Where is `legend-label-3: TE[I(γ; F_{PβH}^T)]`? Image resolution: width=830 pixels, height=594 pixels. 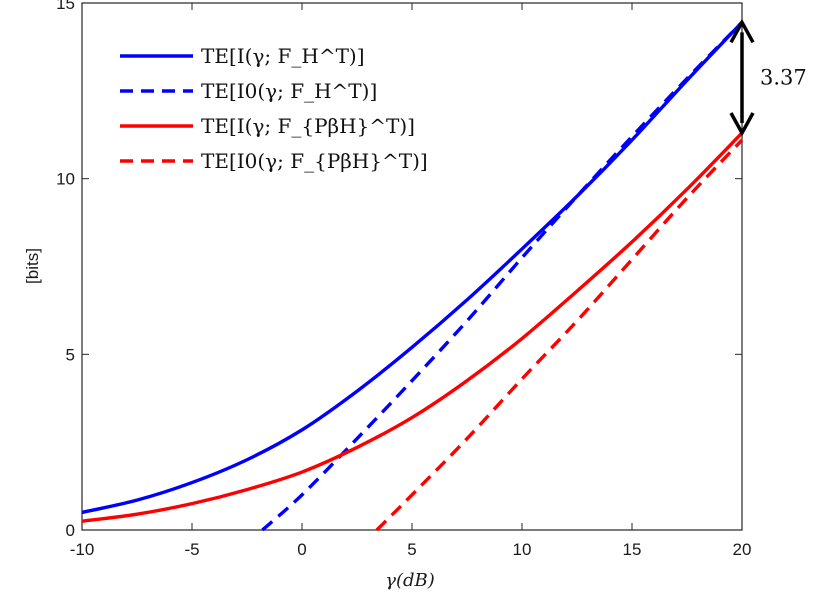
legend-label-3: TE[I(γ; F_{PβH}^T)] is located at coordinates (308, 126).